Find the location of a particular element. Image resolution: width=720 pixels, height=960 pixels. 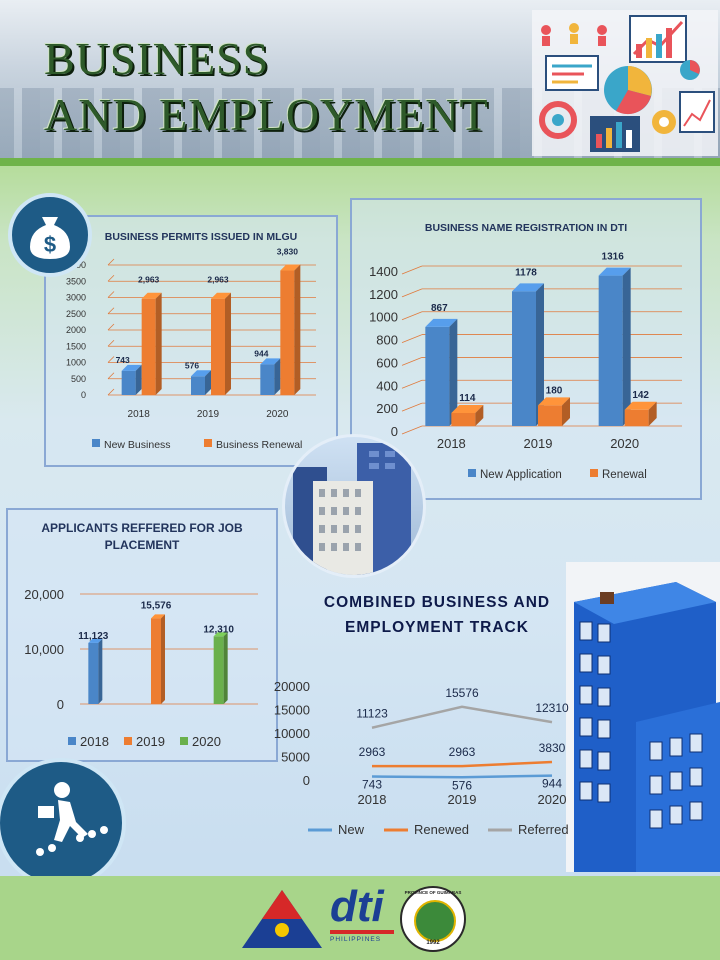

money-bag-icon: $ is located at coordinates (50, 235).